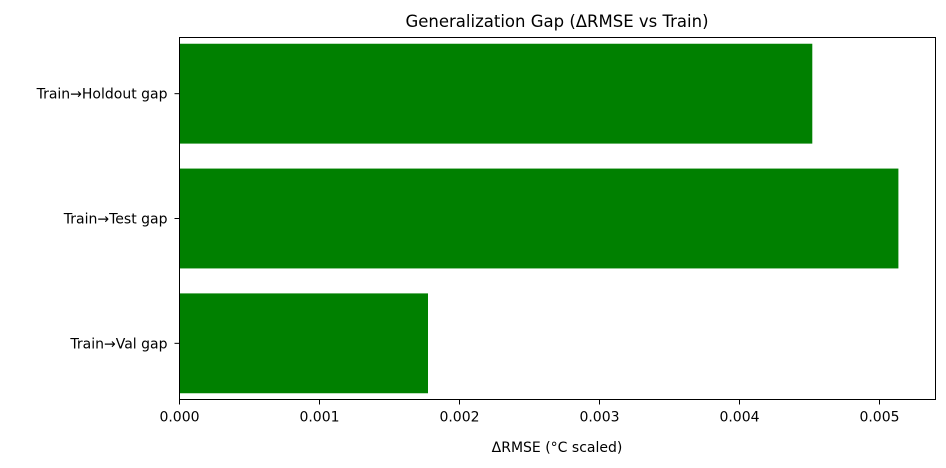  I want to click on x-tick-label: 0.001, so click(319, 418).